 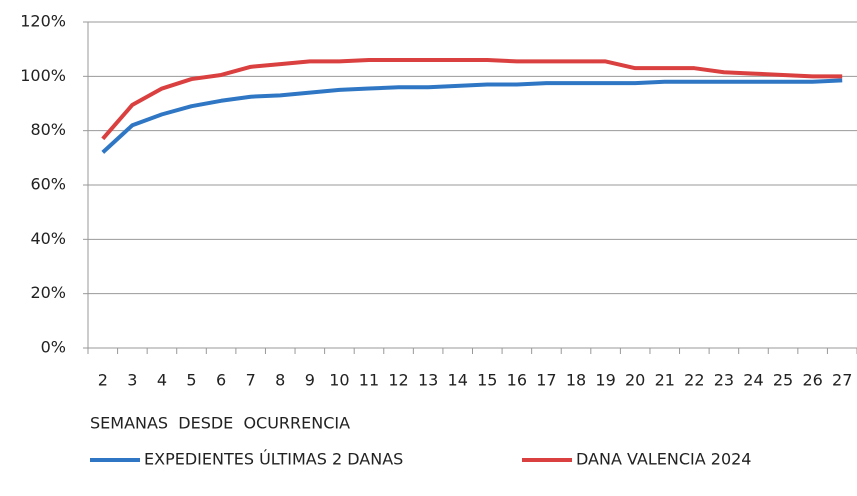 I want to click on x-tick-label: 17, so click(x=546, y=380).